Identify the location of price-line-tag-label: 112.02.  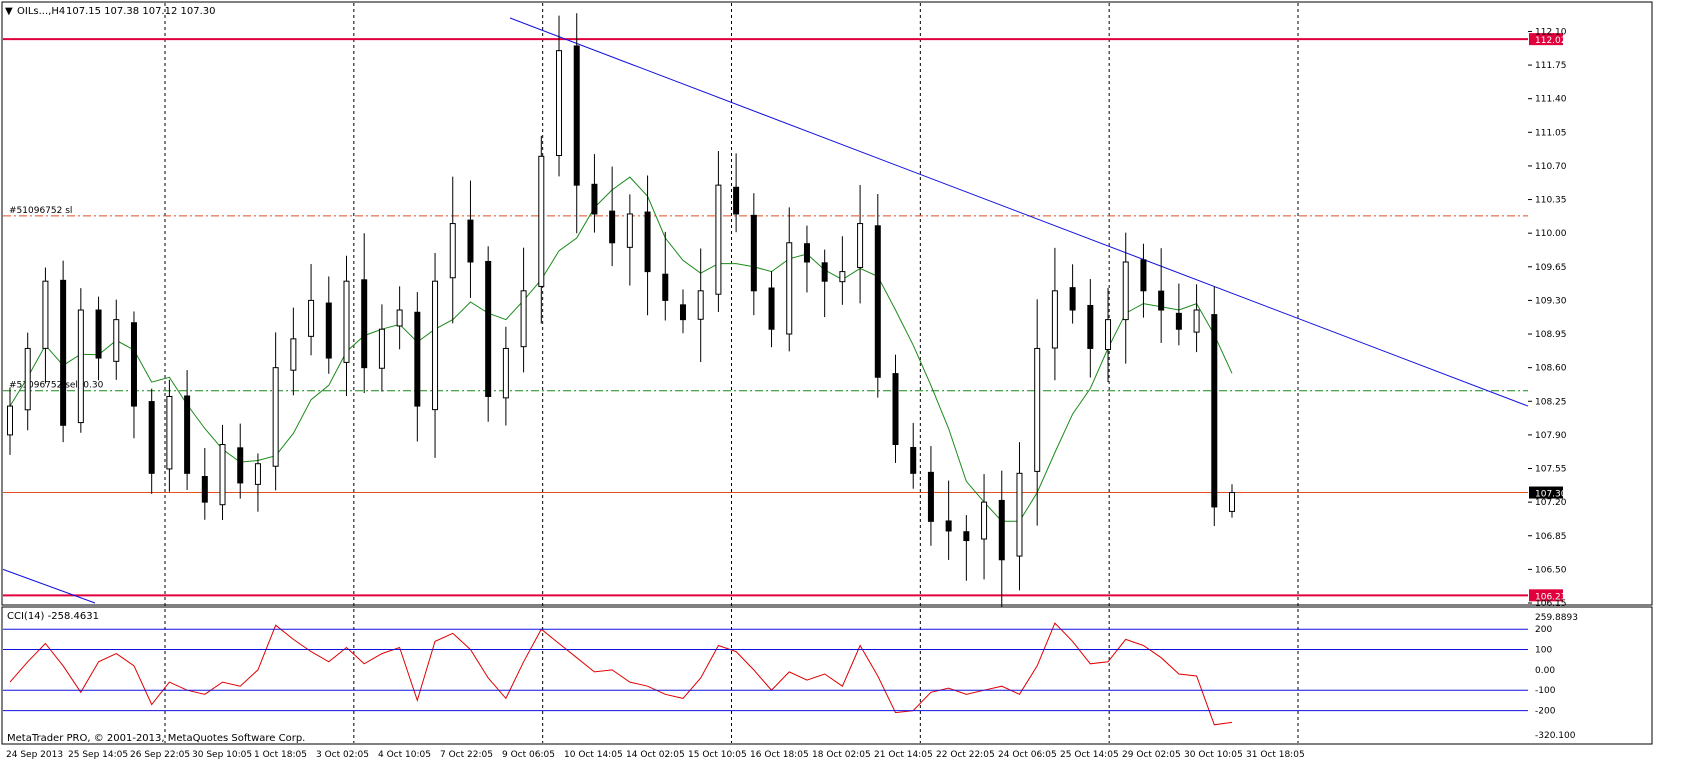
(1551, 41).